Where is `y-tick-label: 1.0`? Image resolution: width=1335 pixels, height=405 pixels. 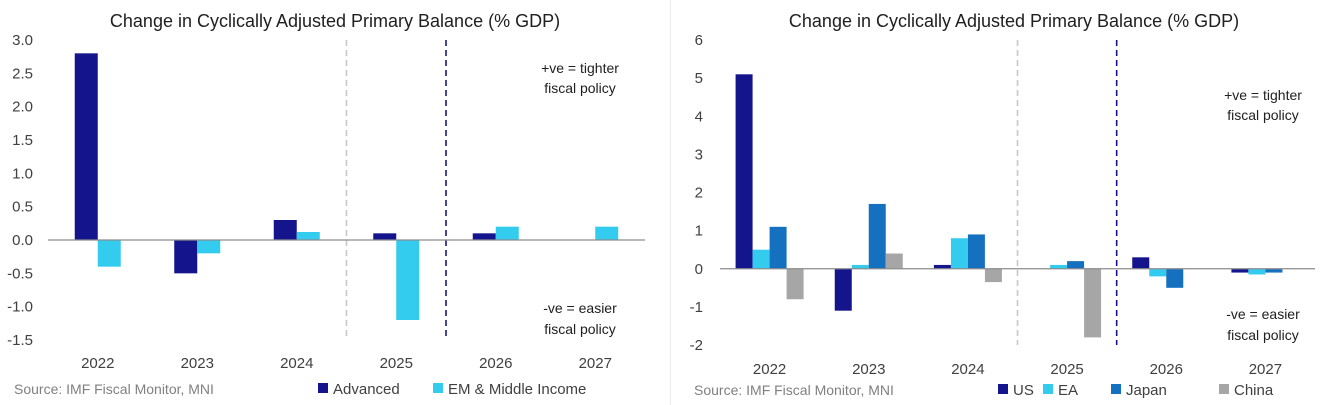
y-tick-label: 1.0 is located at coordinates (22, 173).